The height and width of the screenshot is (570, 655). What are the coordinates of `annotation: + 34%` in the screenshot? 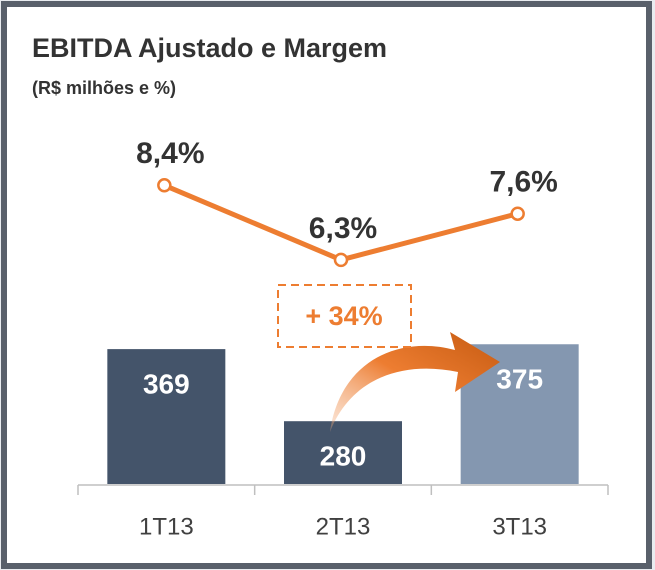 It's located at (343, 316).